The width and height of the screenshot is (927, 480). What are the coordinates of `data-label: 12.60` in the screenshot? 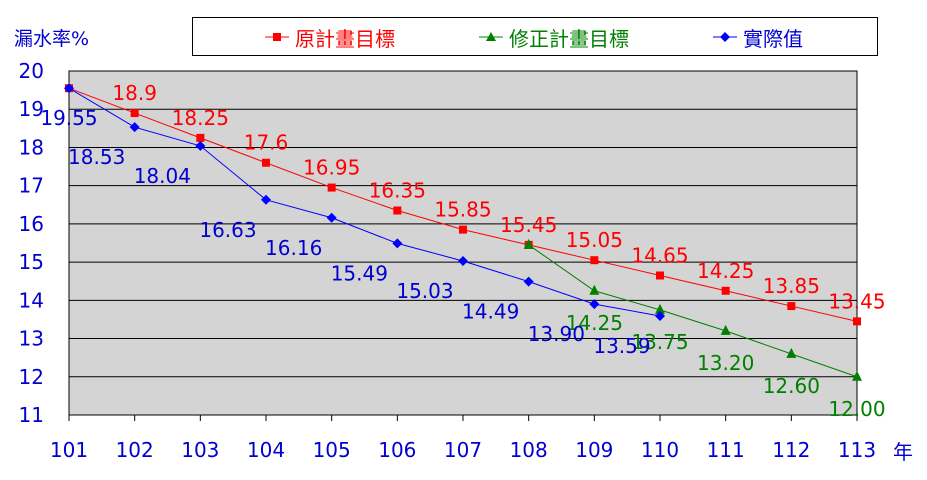 It's located at (791, 386).